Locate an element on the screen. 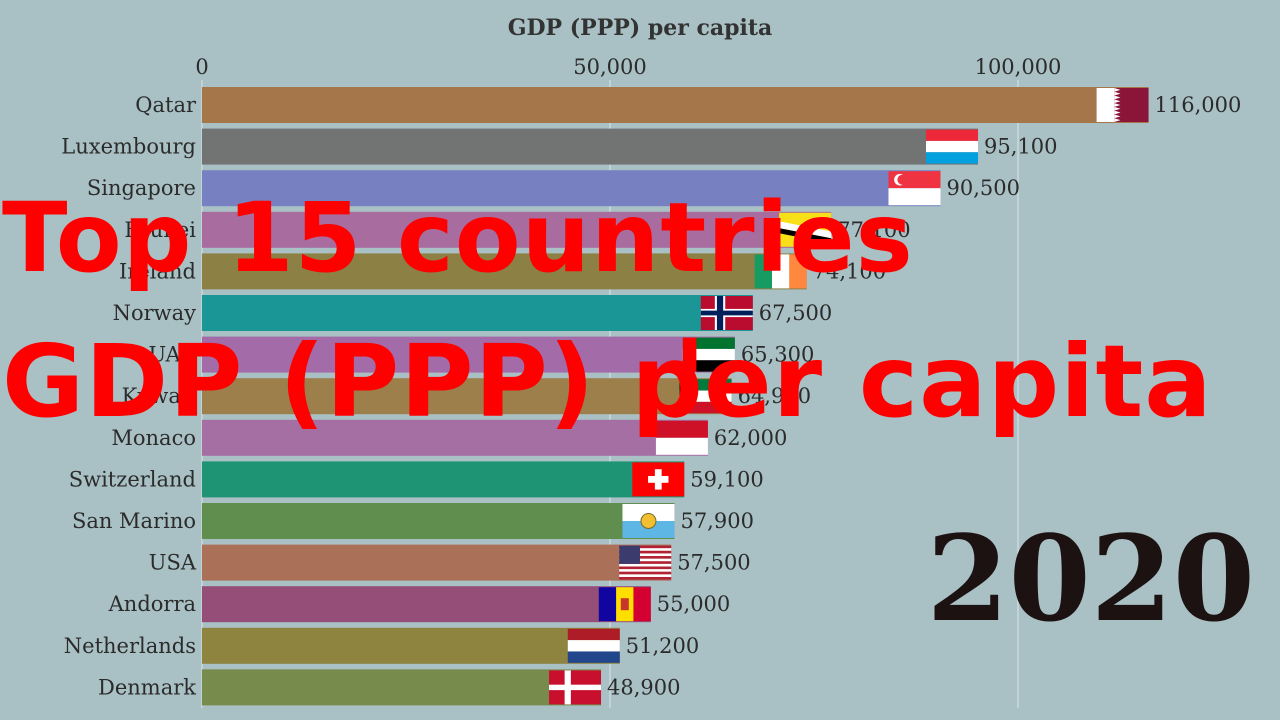  bar-row-norway: Norway 67,500 is located at coordinates (472, 313).